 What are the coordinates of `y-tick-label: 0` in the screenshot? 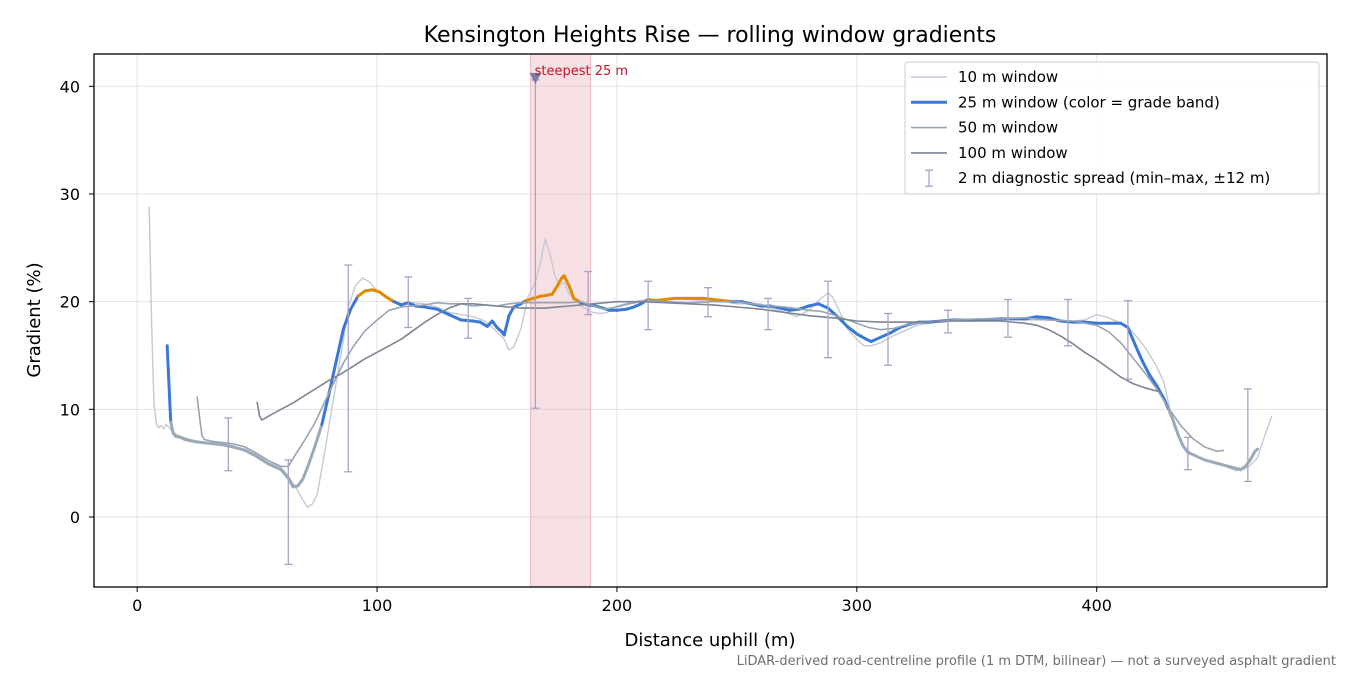 It's located at (75, 517).